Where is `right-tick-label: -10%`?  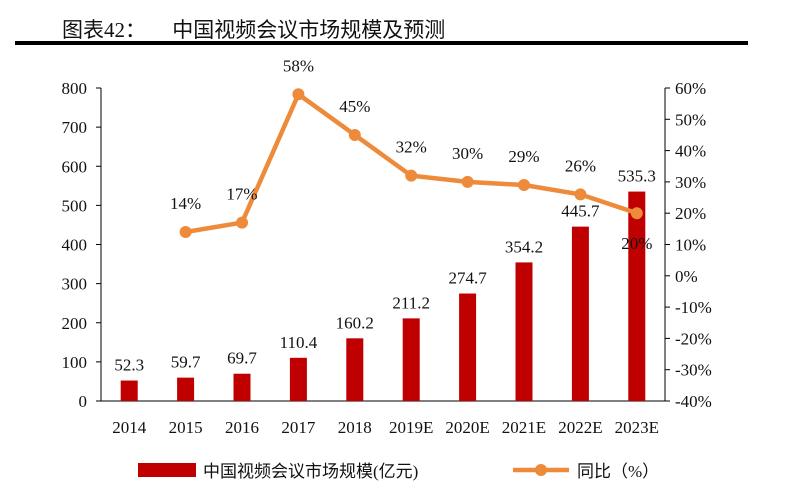 right-tick-label: -10% is located at coordinates (693, 307).